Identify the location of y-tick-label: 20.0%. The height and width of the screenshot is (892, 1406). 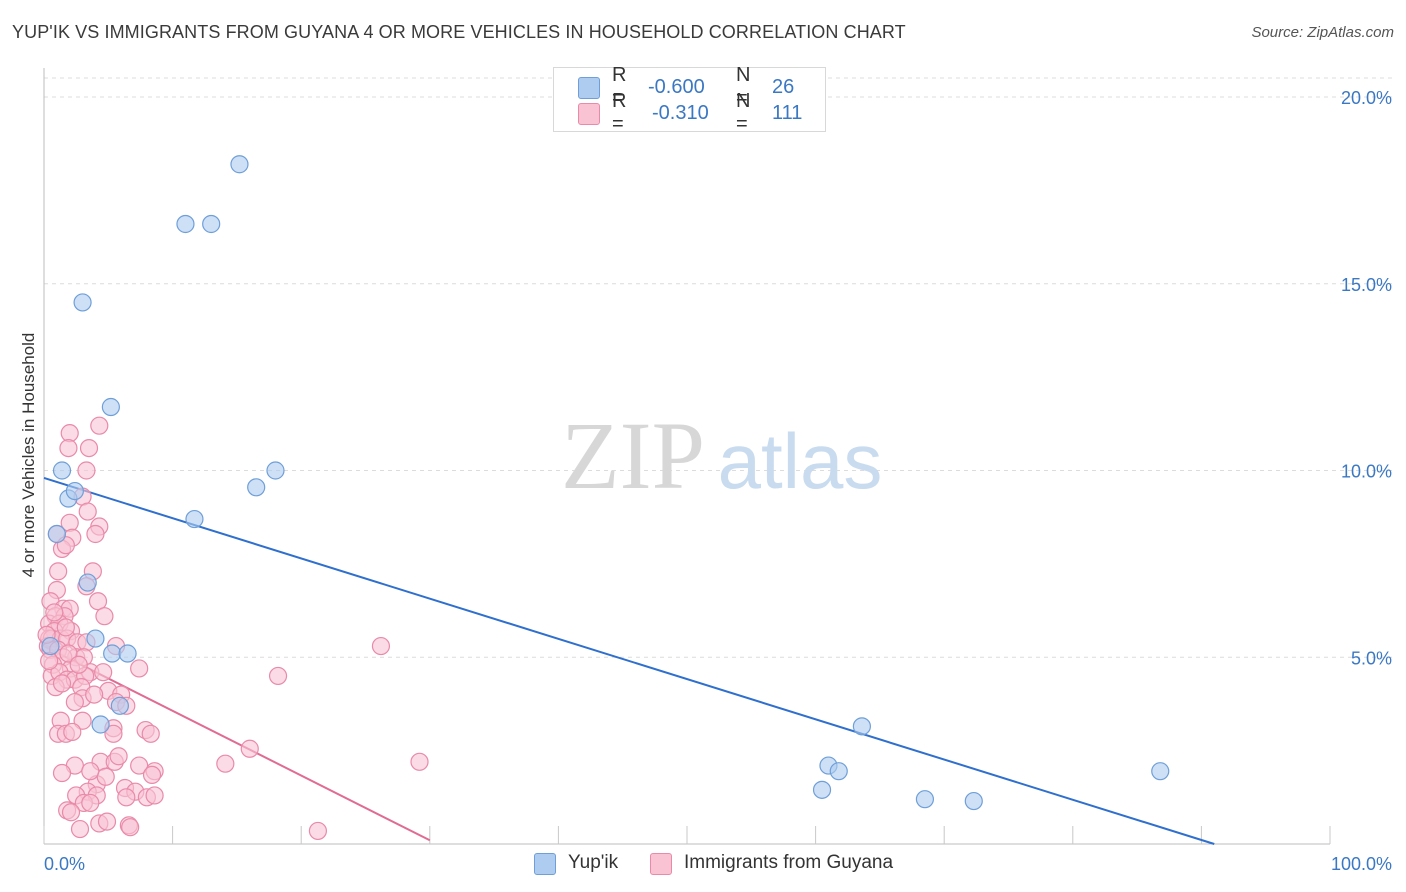
(1366, 98).